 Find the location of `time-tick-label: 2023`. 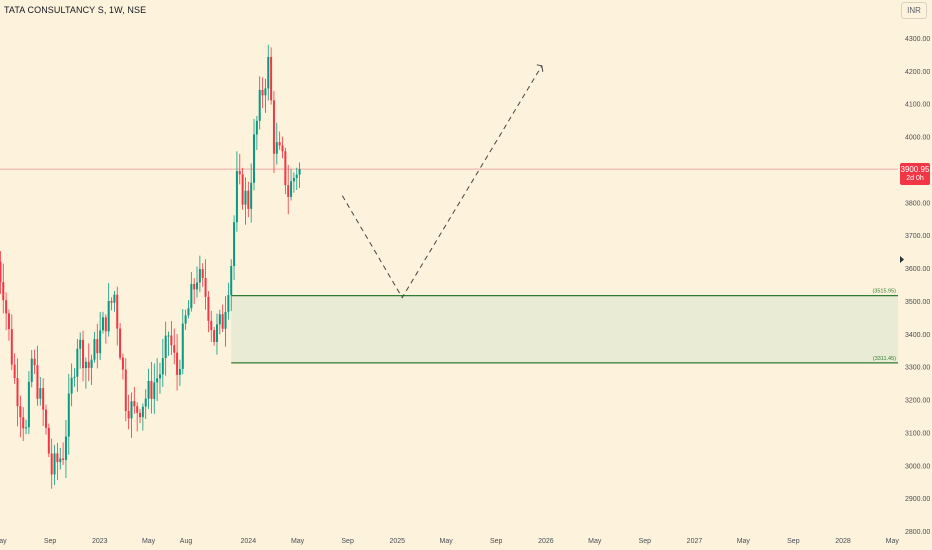

time-tick-label: 2023 is located at coordinates (100, 541).